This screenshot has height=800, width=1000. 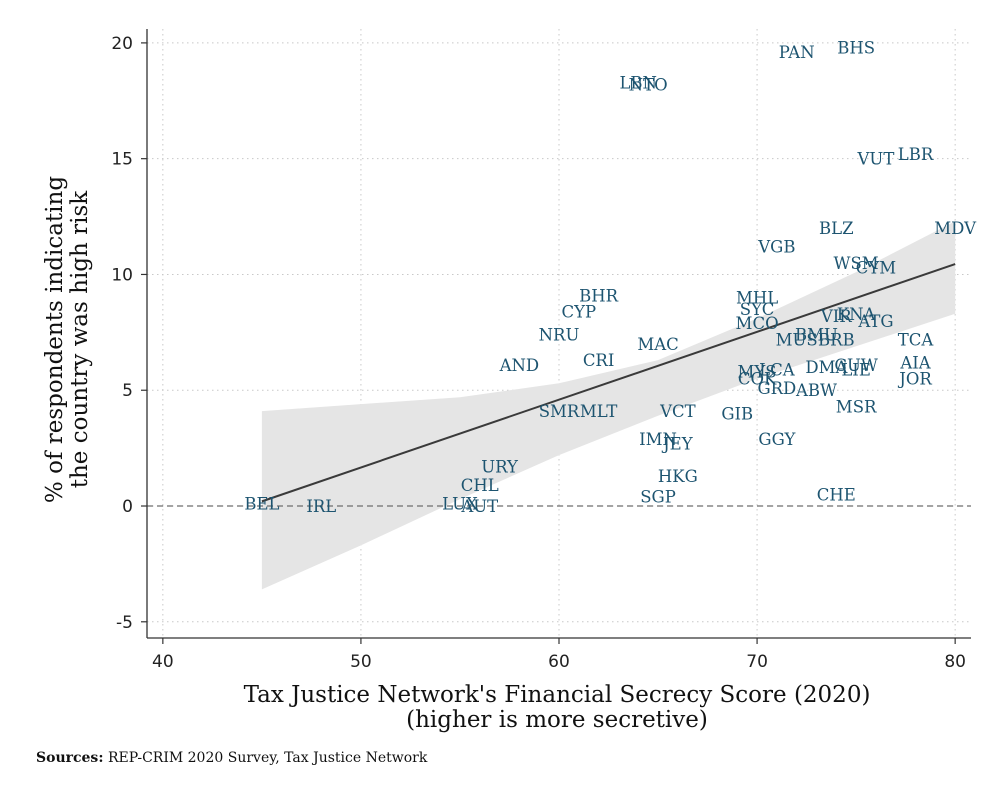 I want to click on data-point-label: JEY, so click(x=677, y=443).